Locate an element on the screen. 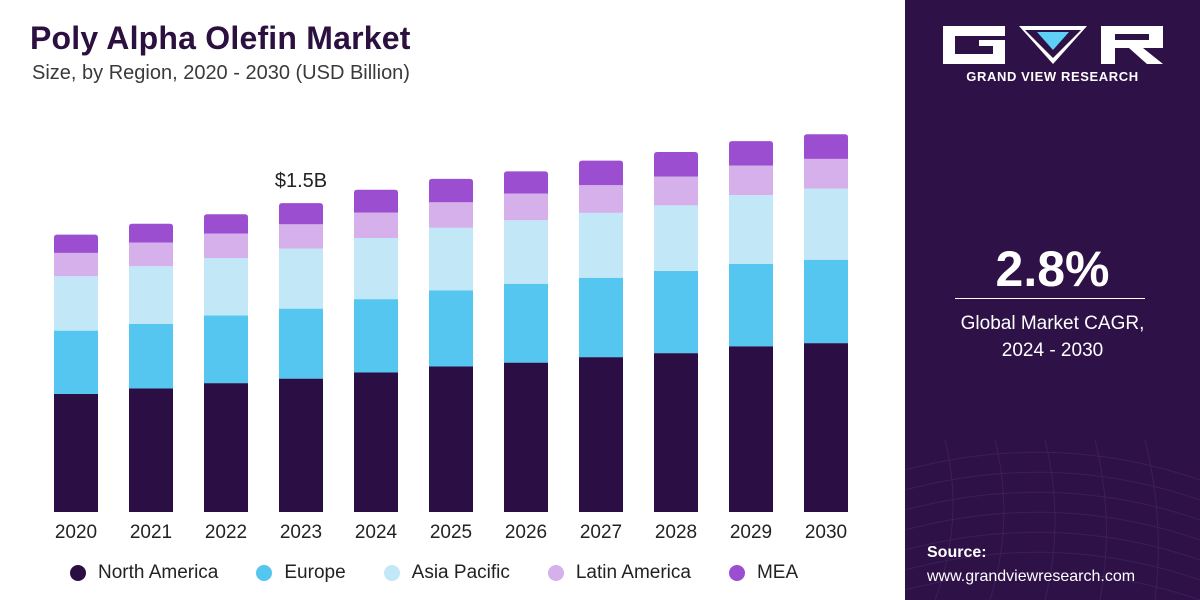 This screenshot has width=1200, height=600. brand-name: GRAND VIEW RESEARCH is located at coordinates (1052, 76).